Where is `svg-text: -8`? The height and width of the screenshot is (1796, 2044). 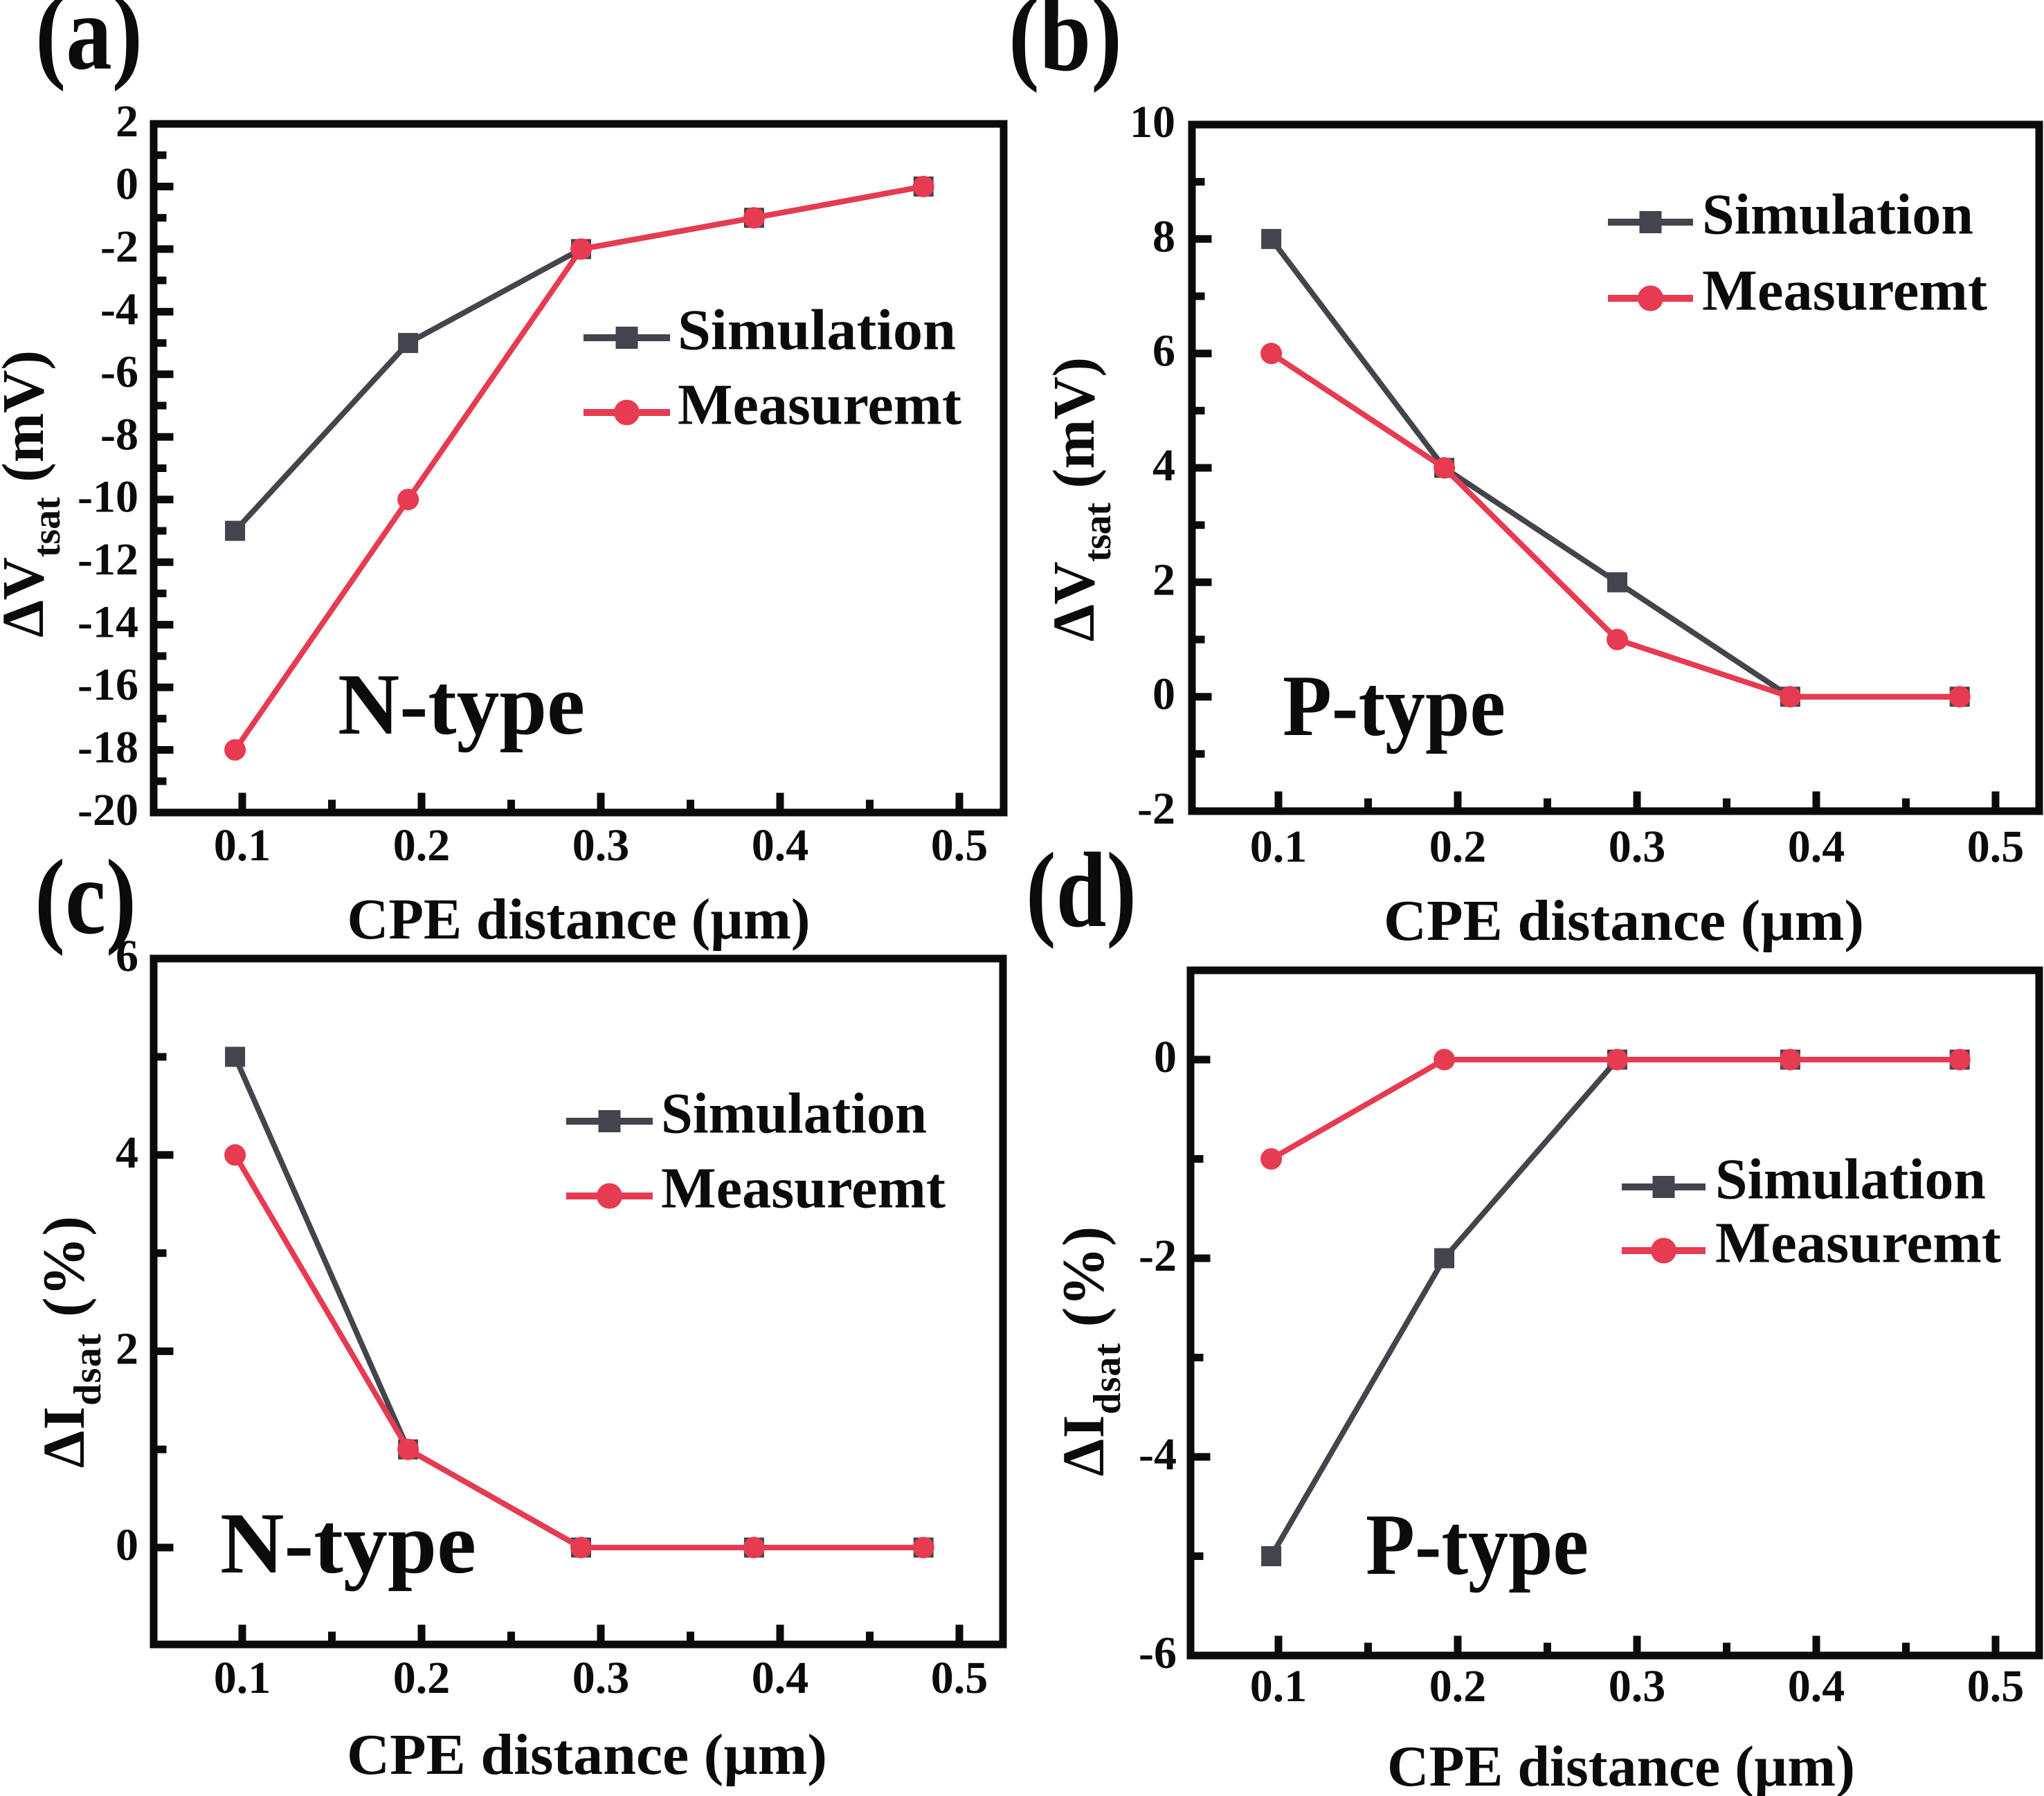
svg-text: -8 is located at coordinates (119, 434).